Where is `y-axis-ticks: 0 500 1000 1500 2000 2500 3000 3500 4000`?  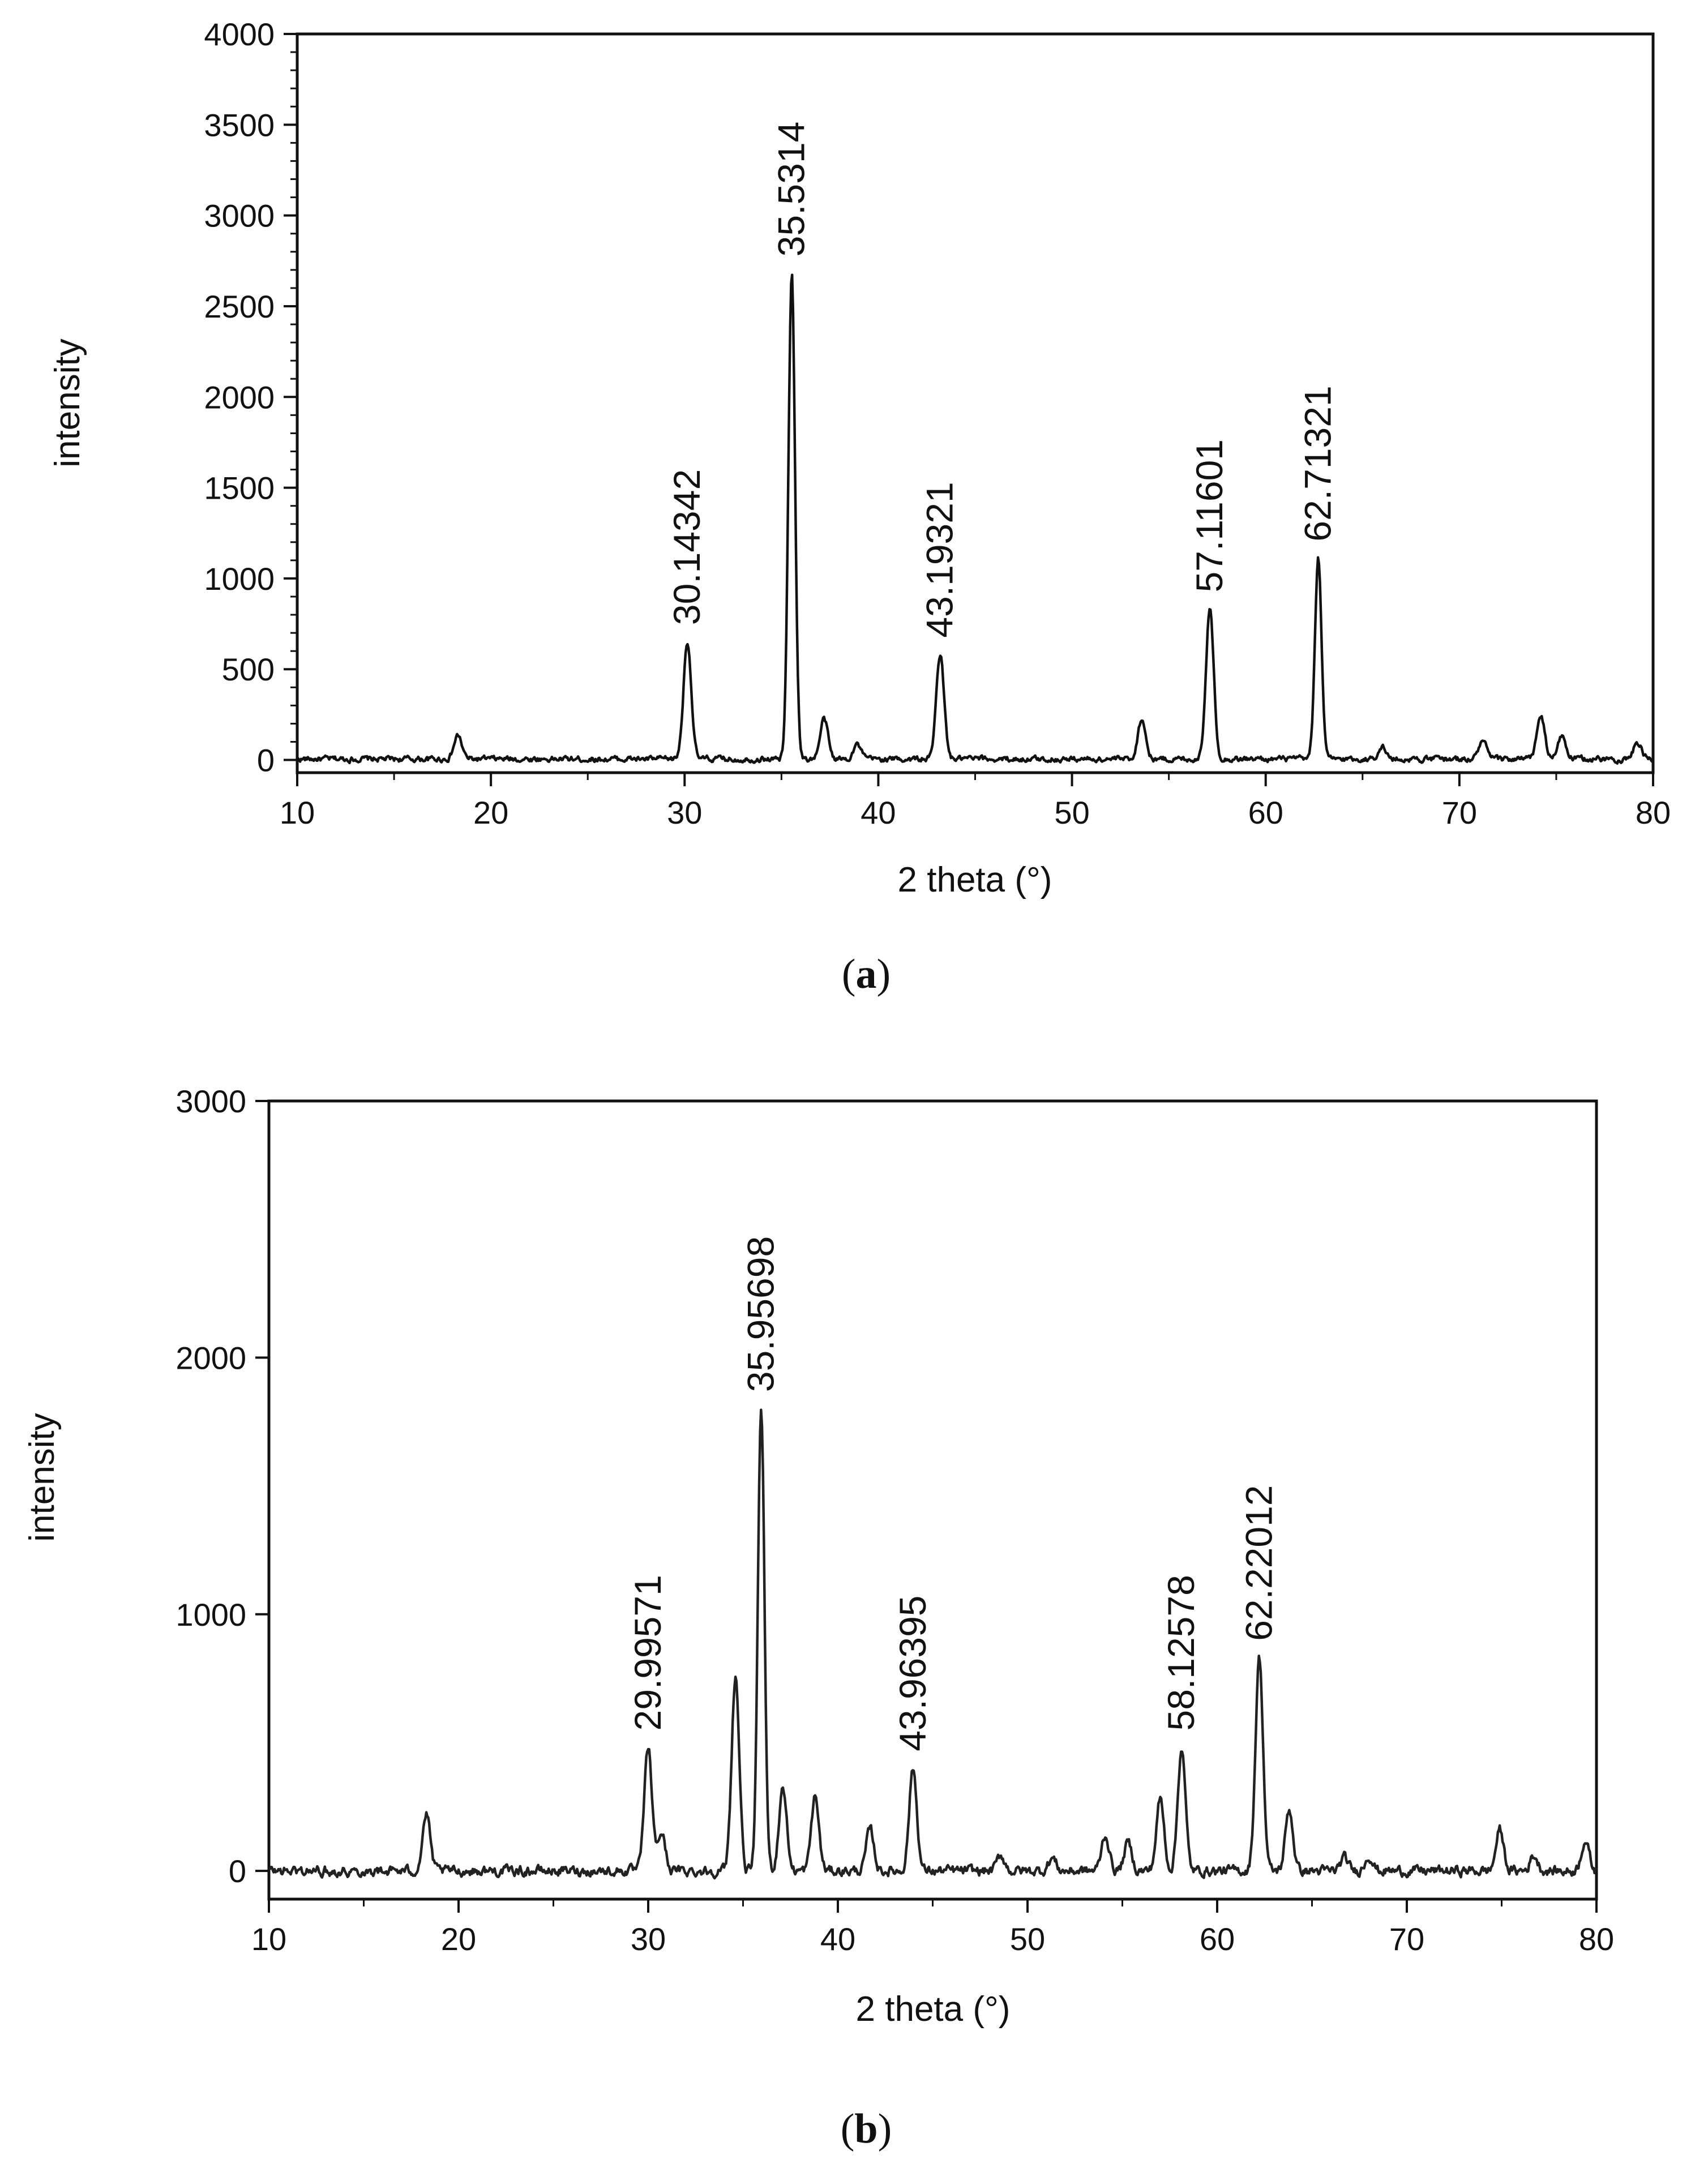 y-axis-ticks: 0 500 1000 1500 2000 2500 3000 3500 4000 is located at coordinates (250, 397).